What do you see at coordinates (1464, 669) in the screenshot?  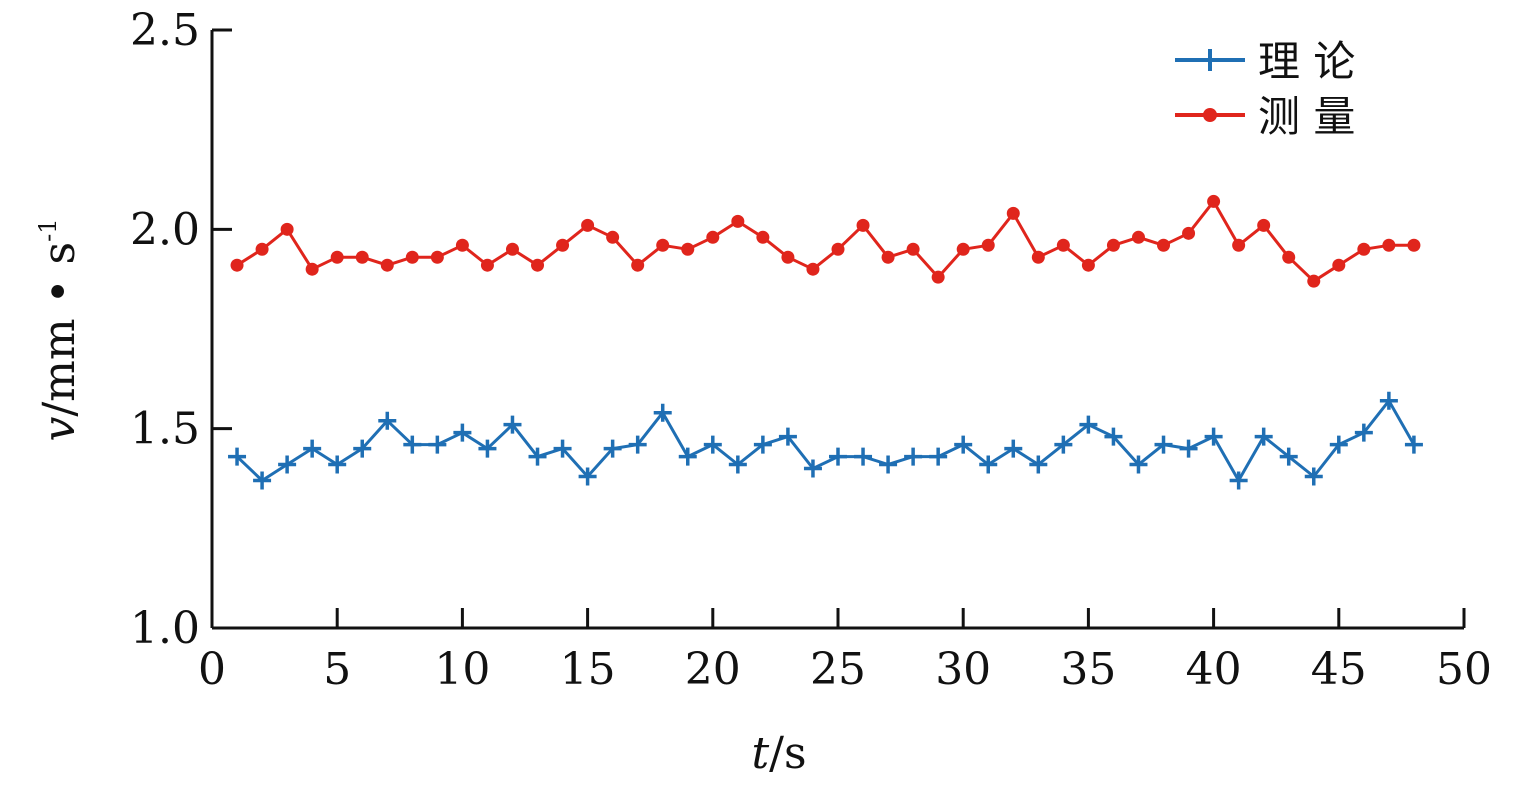 I see `x-tick-label: 50` at bounding box center [1464, 669].